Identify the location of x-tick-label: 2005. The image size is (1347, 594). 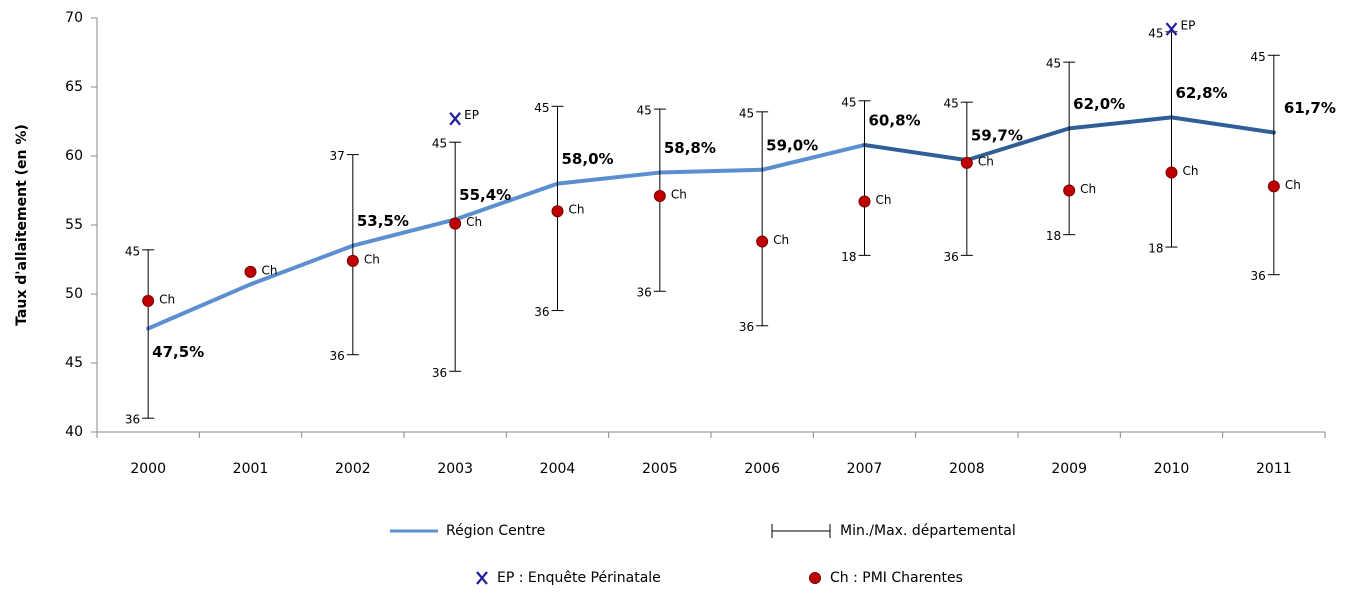
(660, 469).